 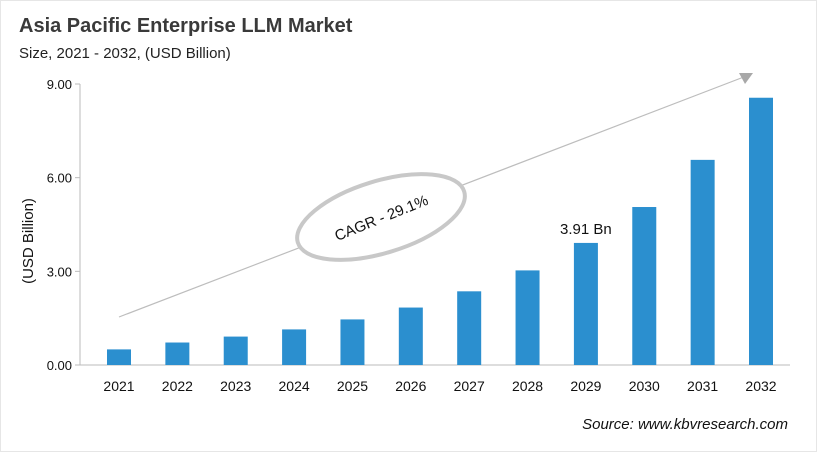 What do you see at coordinates (644, 286) in the screenshot?
I see `bar-2030` at bounding box center [644, 286].